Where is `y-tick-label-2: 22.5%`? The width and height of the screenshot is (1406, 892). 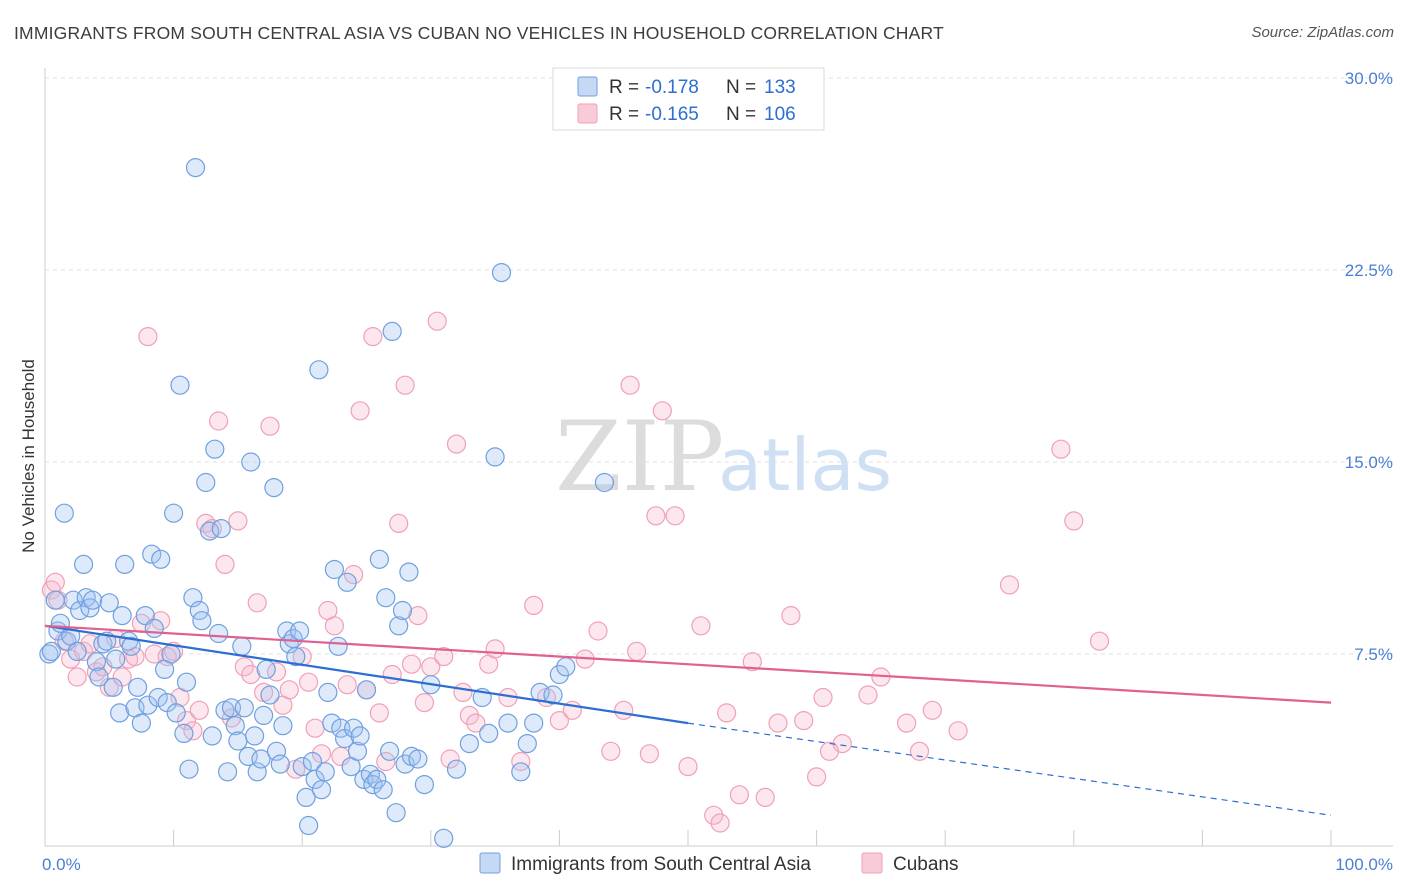 y-tick-label-2: 22.5% is located at coordinates (1369, 270).